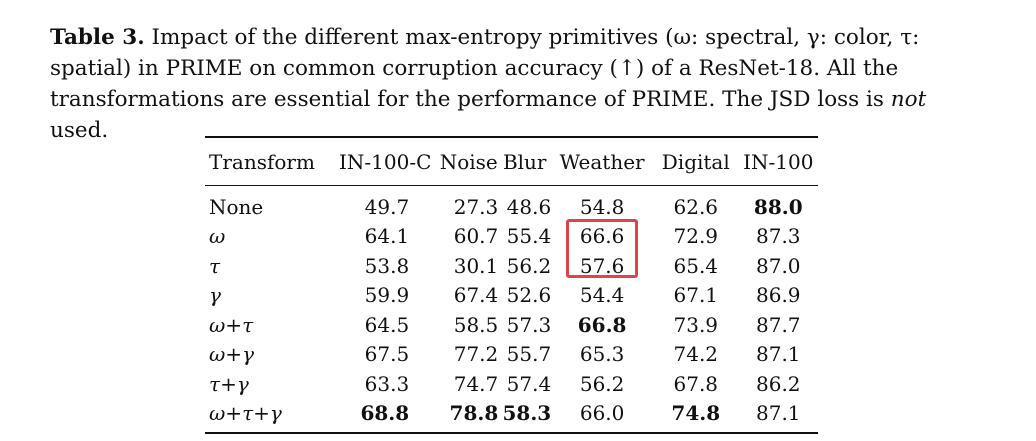 Image resolution: width=1036 pixels, height=441 pixels. I want to click on cell-weather: 56.2, so click(602, 383).